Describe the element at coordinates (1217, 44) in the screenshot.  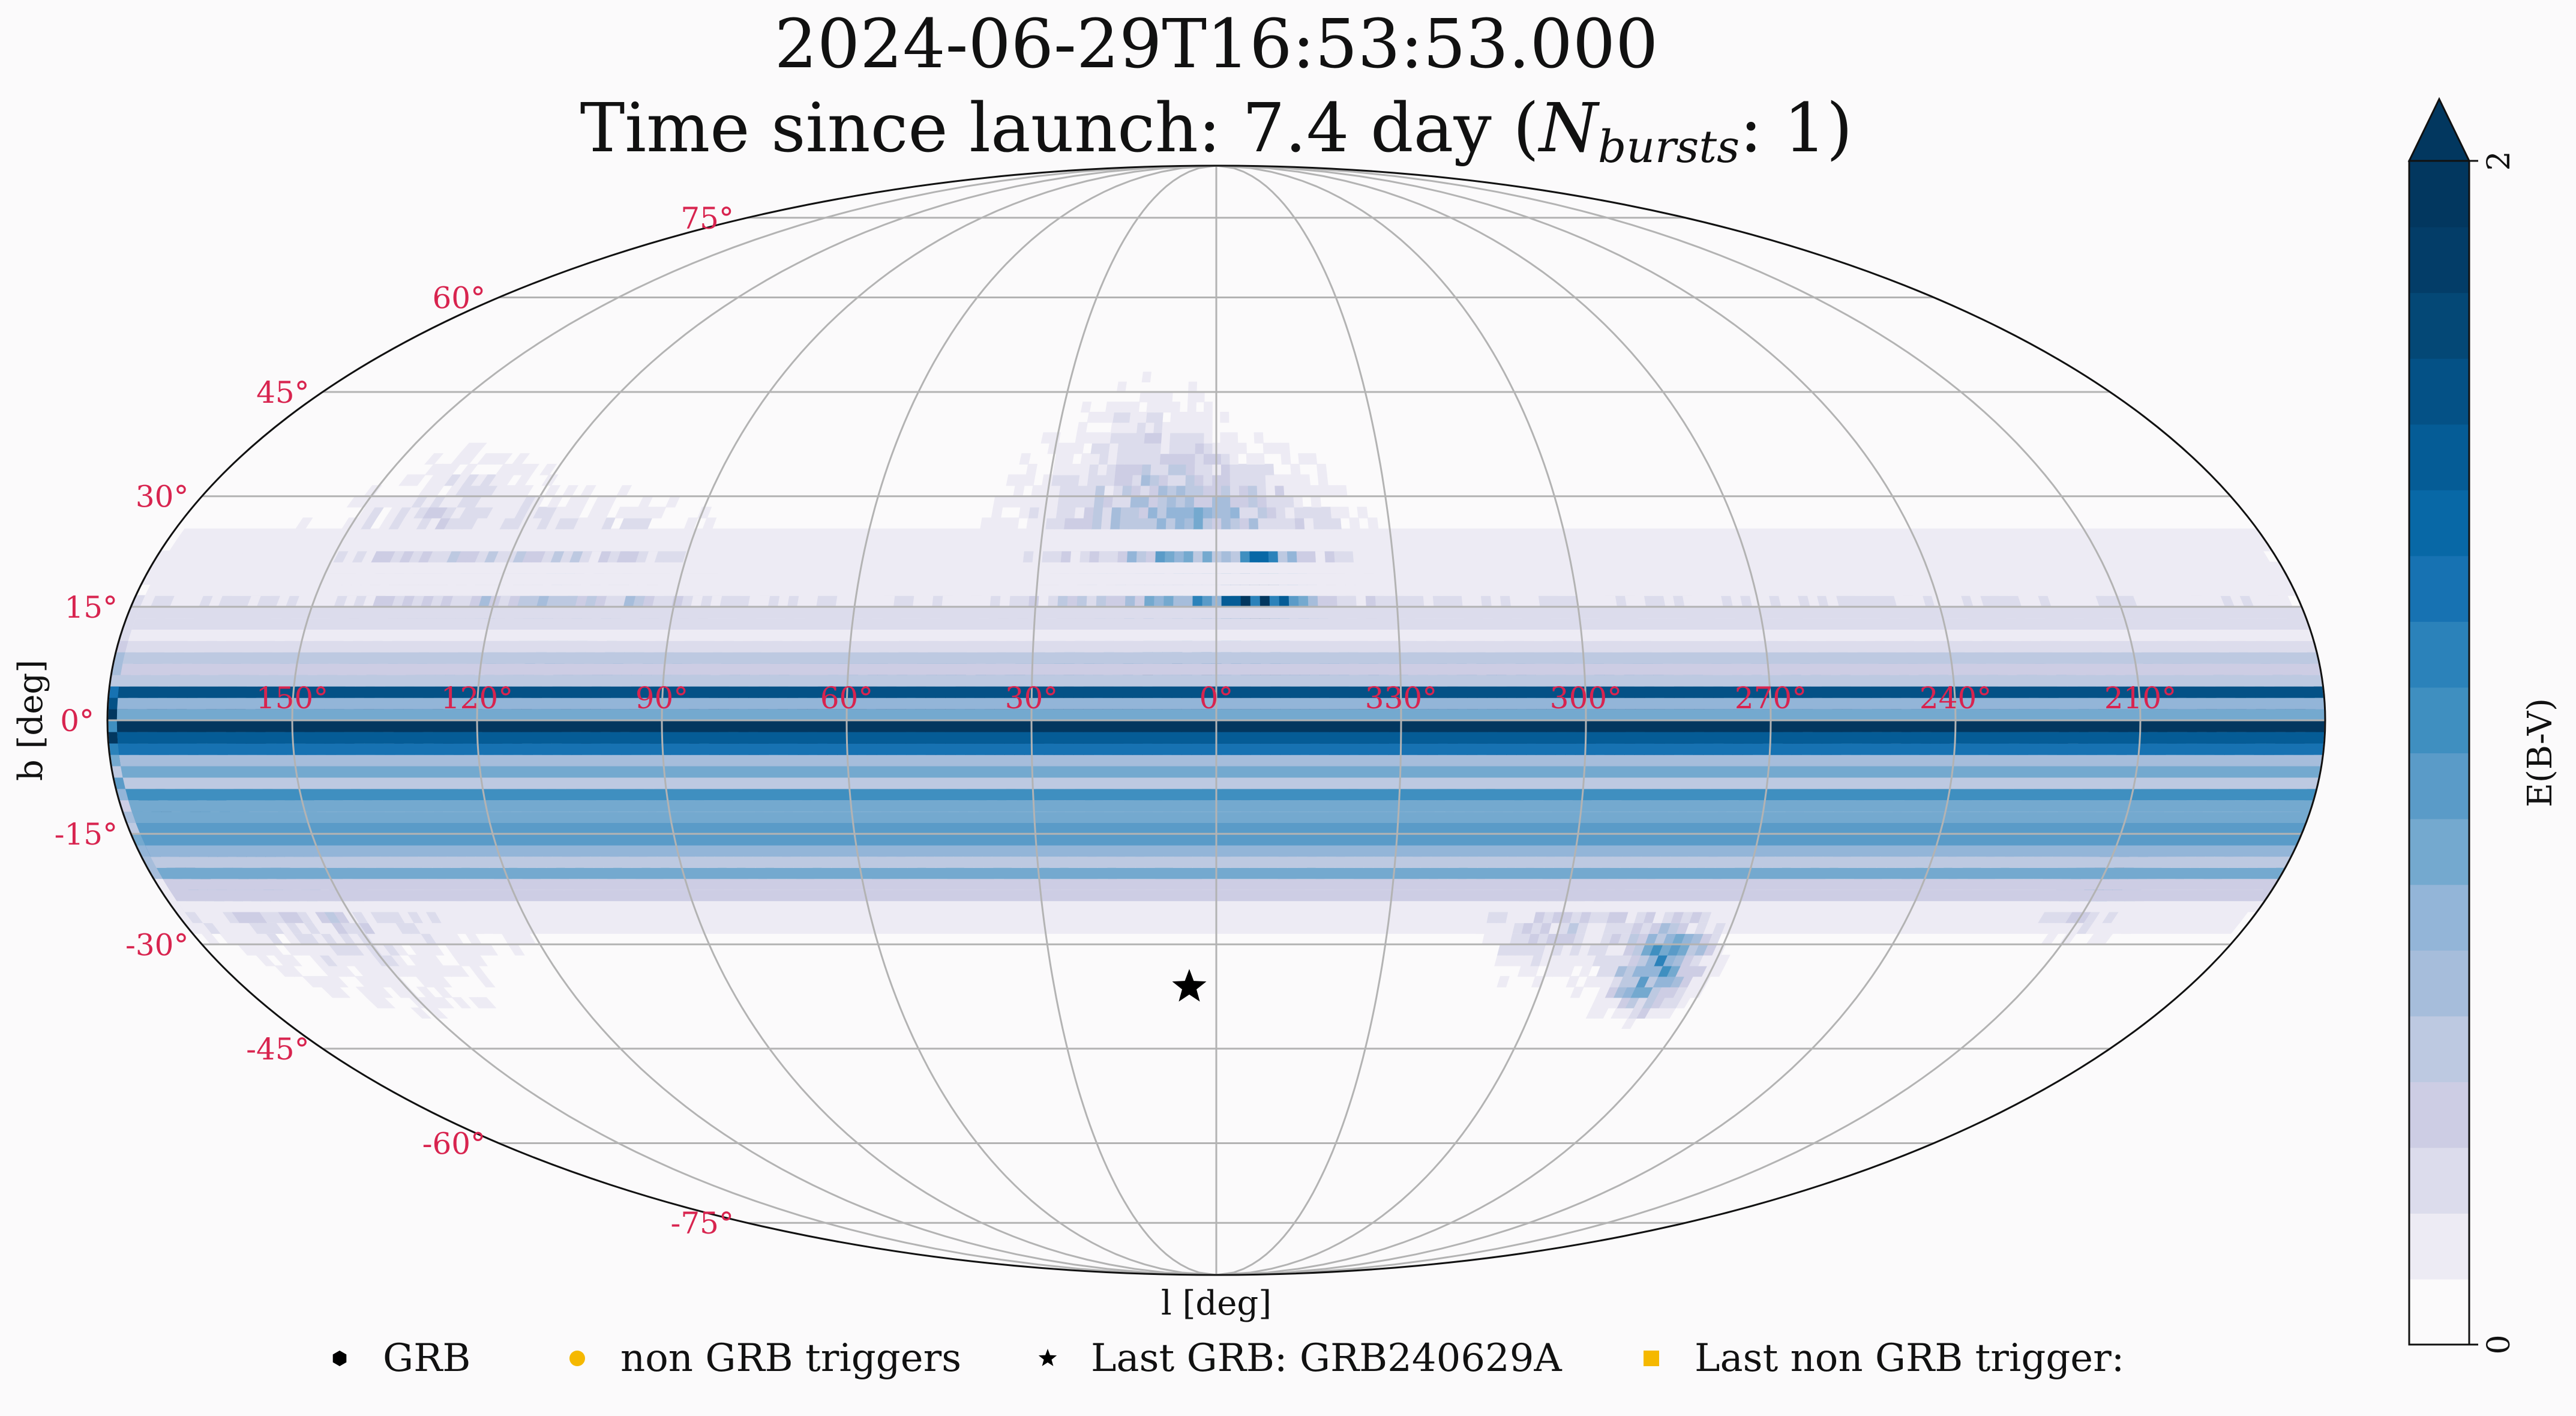
I see `chart-title-timestamp: 2024-06-29T16:53:53.000` at that location.